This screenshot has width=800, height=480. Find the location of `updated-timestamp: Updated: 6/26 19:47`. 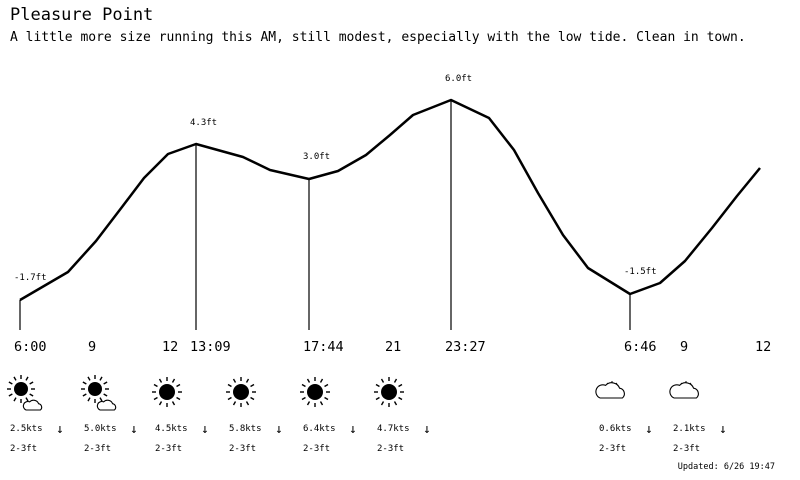

updated-timestamp: Updated: 6/26 19:47 is located at coordinates (726, 467).